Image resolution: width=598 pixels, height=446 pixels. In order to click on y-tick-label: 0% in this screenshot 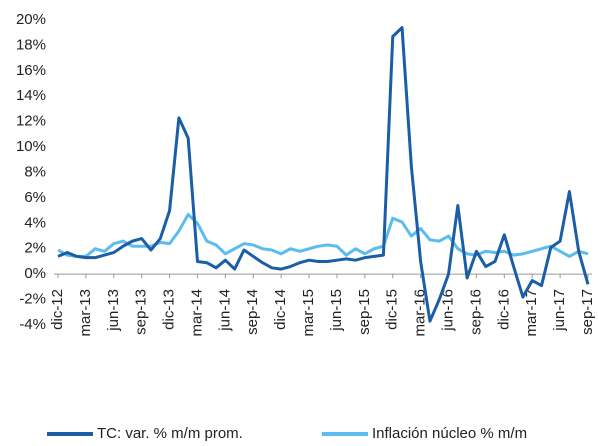, I will do `click(35, 273)`.